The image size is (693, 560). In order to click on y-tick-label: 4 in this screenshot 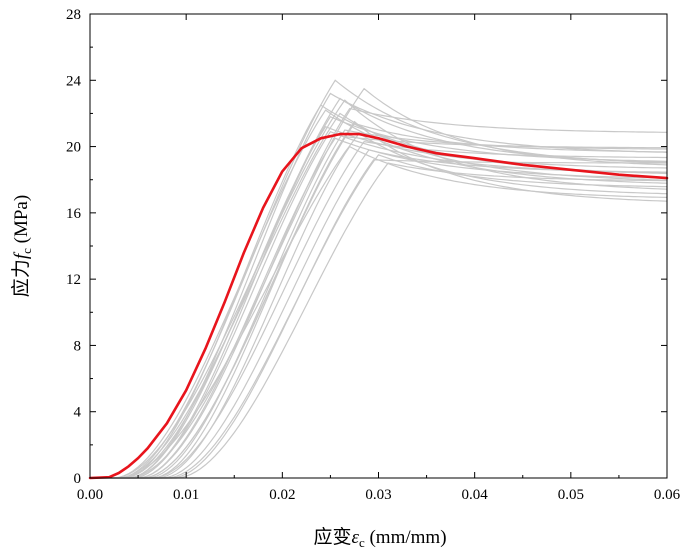, I will do `click(78, 413)`.